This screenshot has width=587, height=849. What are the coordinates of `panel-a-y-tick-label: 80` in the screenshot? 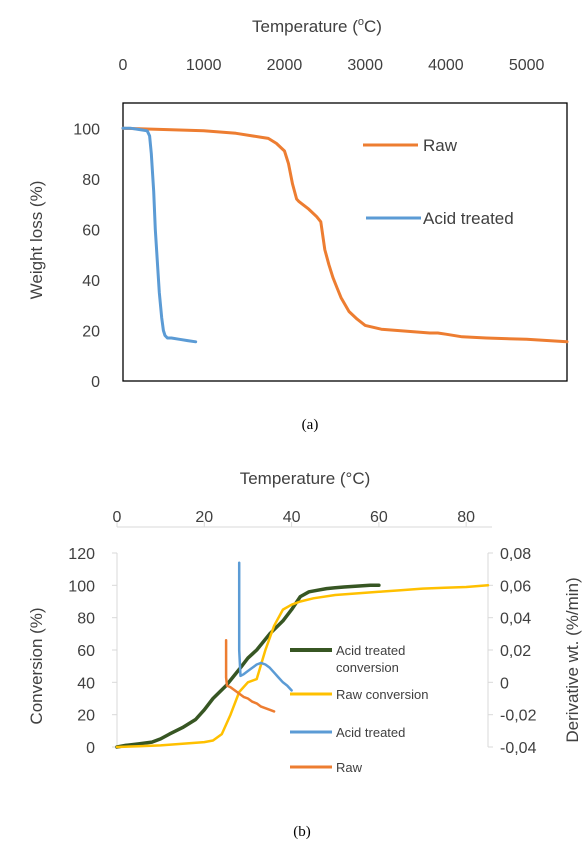 It's located at (91, 180).